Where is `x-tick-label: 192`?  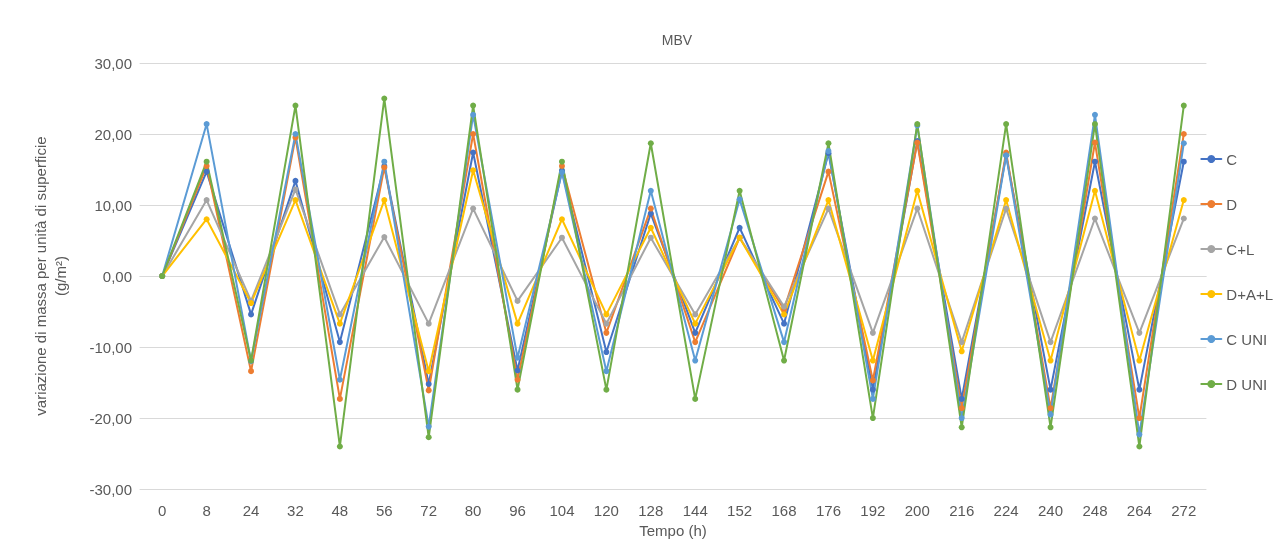
x-tick-label: 192 is located at coordinates (873, 511).